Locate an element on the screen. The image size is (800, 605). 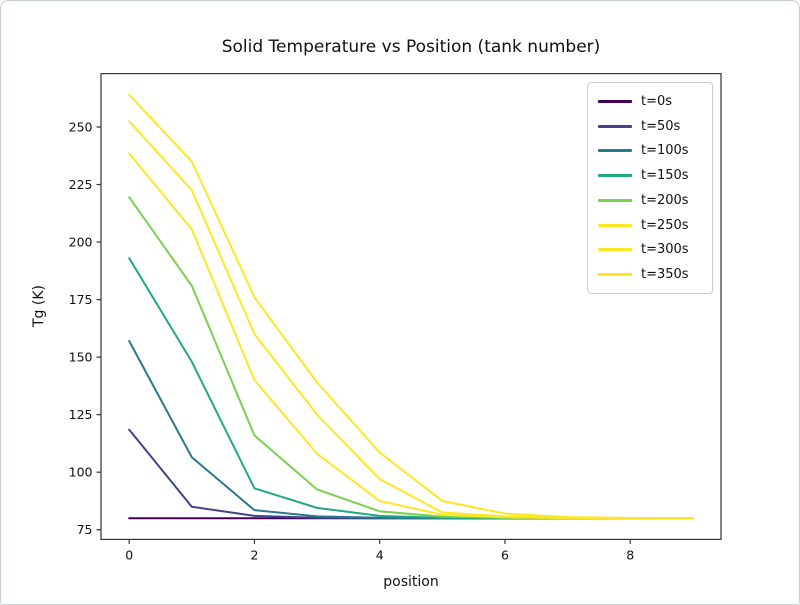
y-tick-label: 150 is located at coordinates (81, 356).